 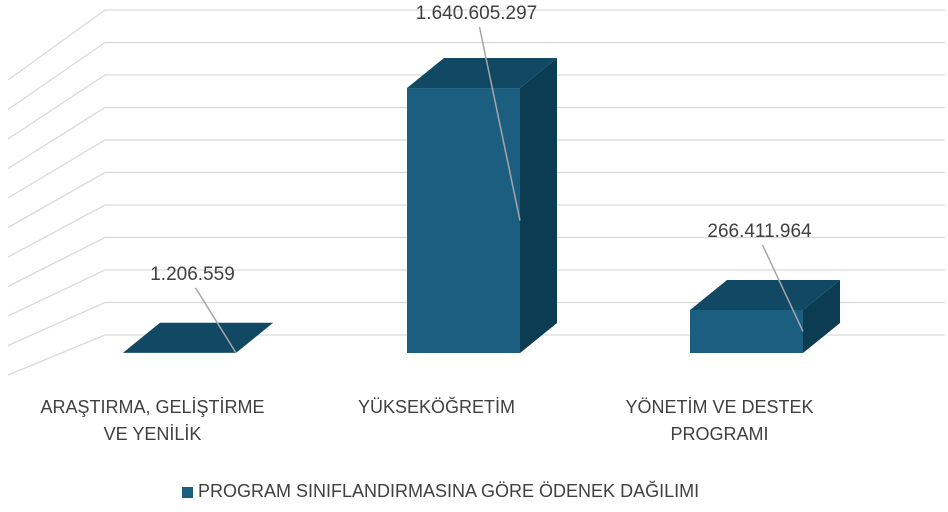 I want to click on x-tick-label: YÜKSEKÖĞRETİM, so click(x=436, y=407).